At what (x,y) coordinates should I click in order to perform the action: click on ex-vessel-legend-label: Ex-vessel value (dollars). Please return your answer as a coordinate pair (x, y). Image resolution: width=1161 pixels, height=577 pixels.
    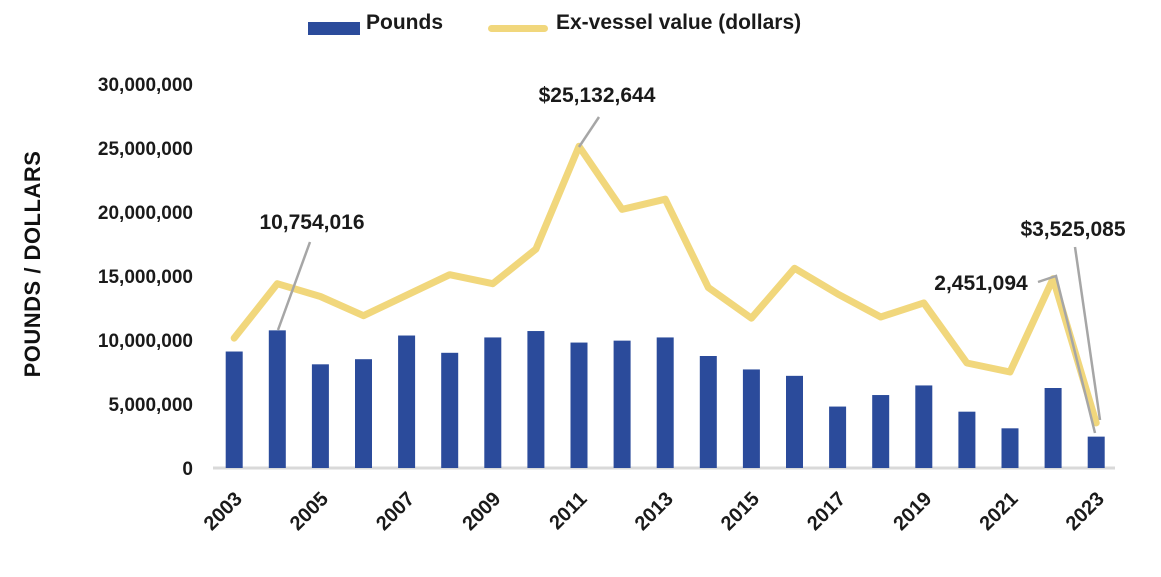
    Looking at the image, I should click on (679, 22).